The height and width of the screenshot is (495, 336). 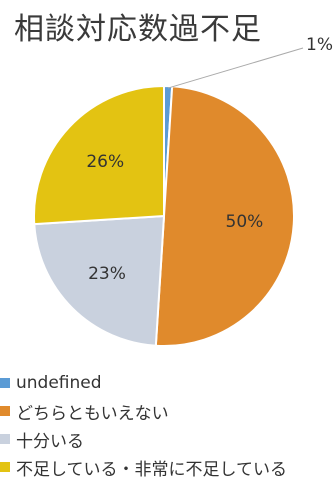 What do you see at coordinates (5, 411) in the screenshot?
I see `legend-swatch-neutral` at bounding box center [5, 411].